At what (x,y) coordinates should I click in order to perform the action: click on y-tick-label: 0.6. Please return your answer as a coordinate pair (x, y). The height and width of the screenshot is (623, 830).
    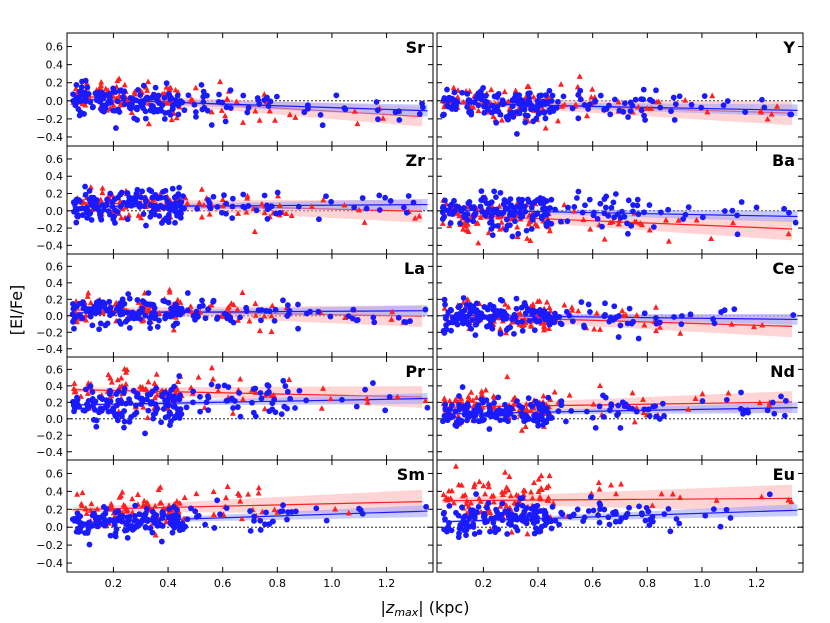
    Looking at the image, I should click on (55, 266).